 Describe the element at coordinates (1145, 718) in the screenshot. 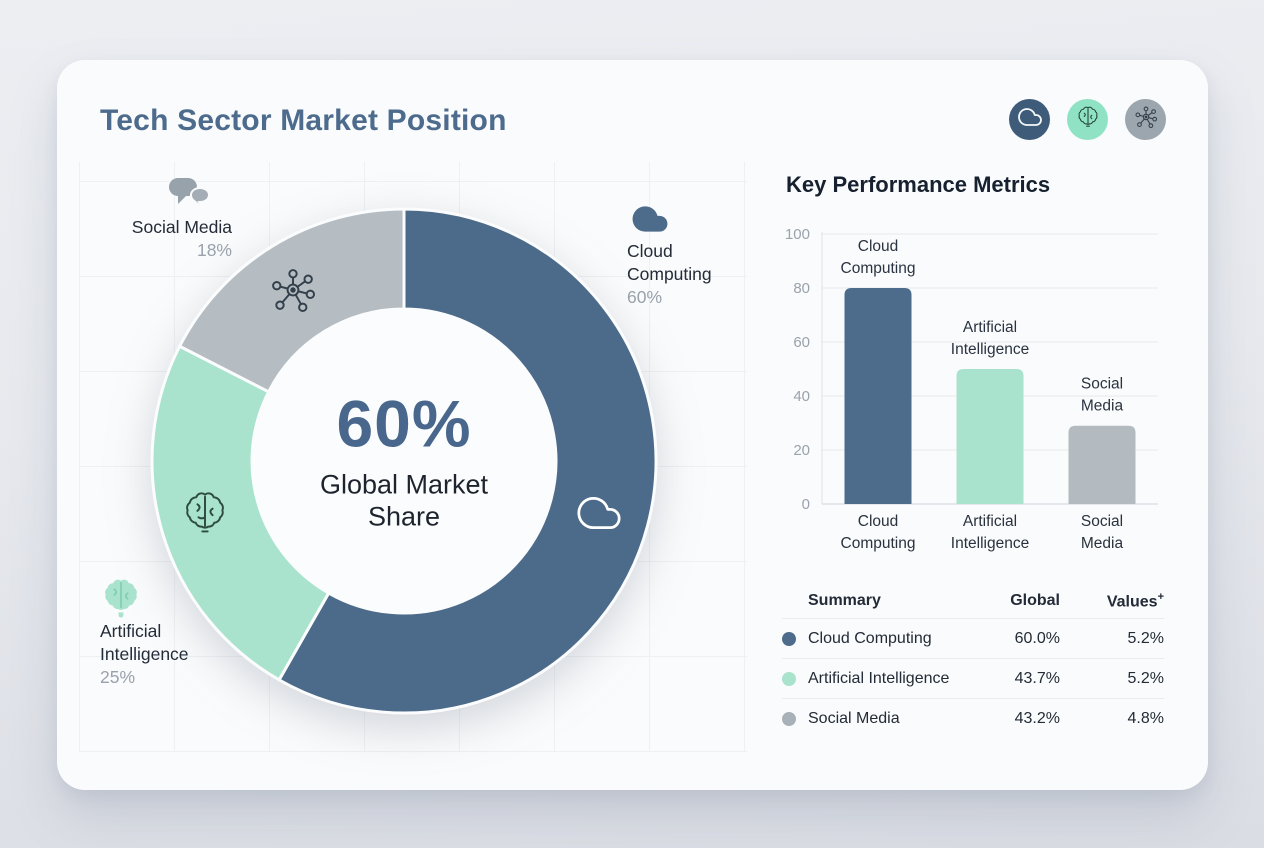

I see `row-values-value: 4.8%` at that location.